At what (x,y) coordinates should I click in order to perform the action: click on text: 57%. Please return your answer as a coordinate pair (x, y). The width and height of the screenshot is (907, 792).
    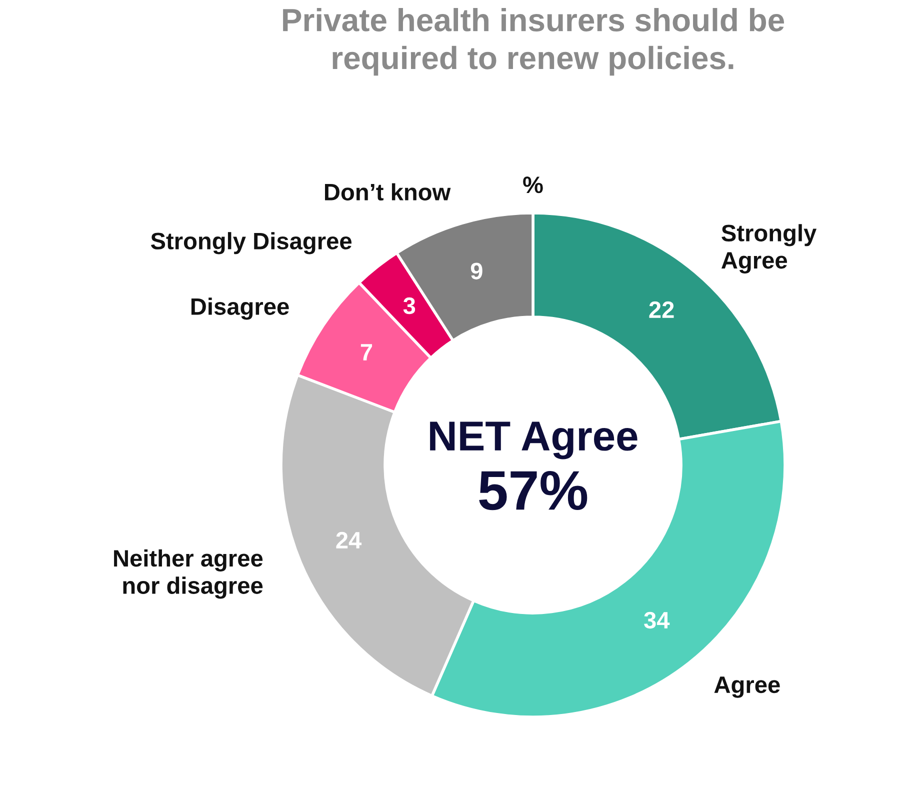
    Looking at the image, I should click on (533, 490).